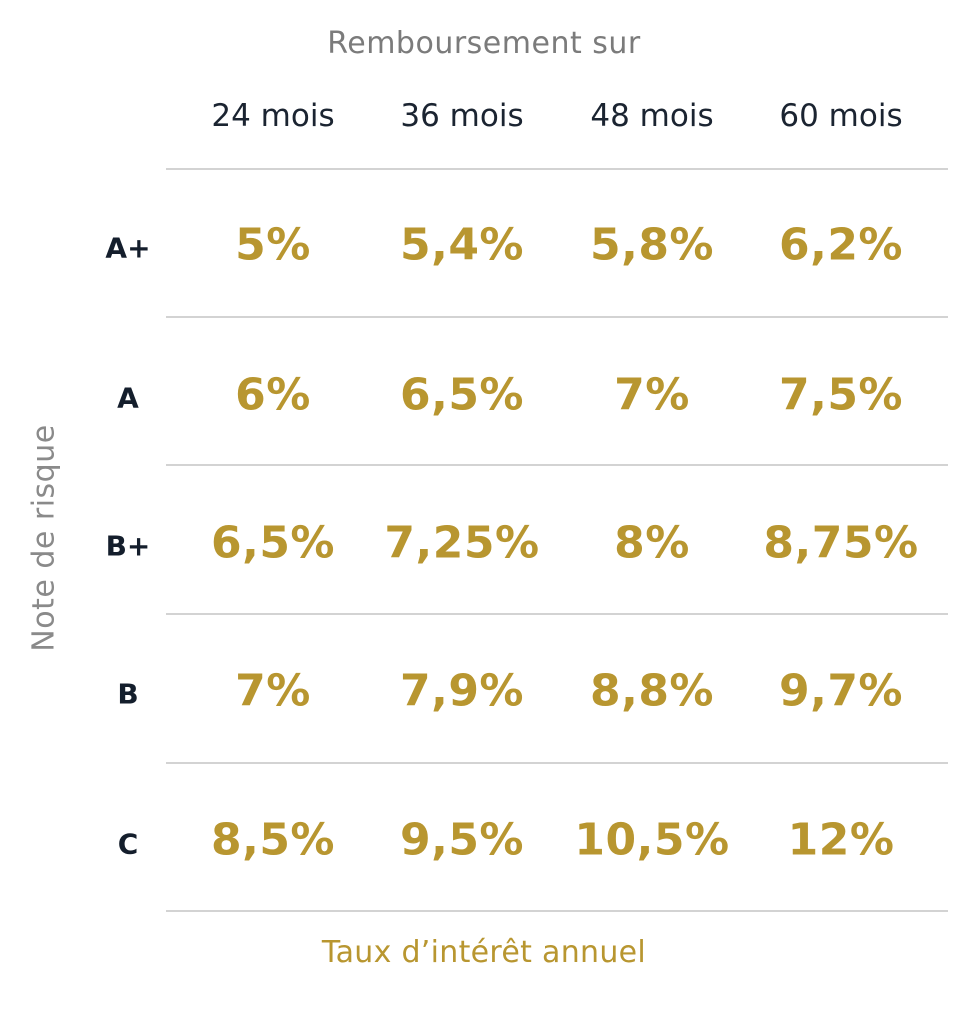  I want to click on rate-cell: 5%, so click(273, 245).